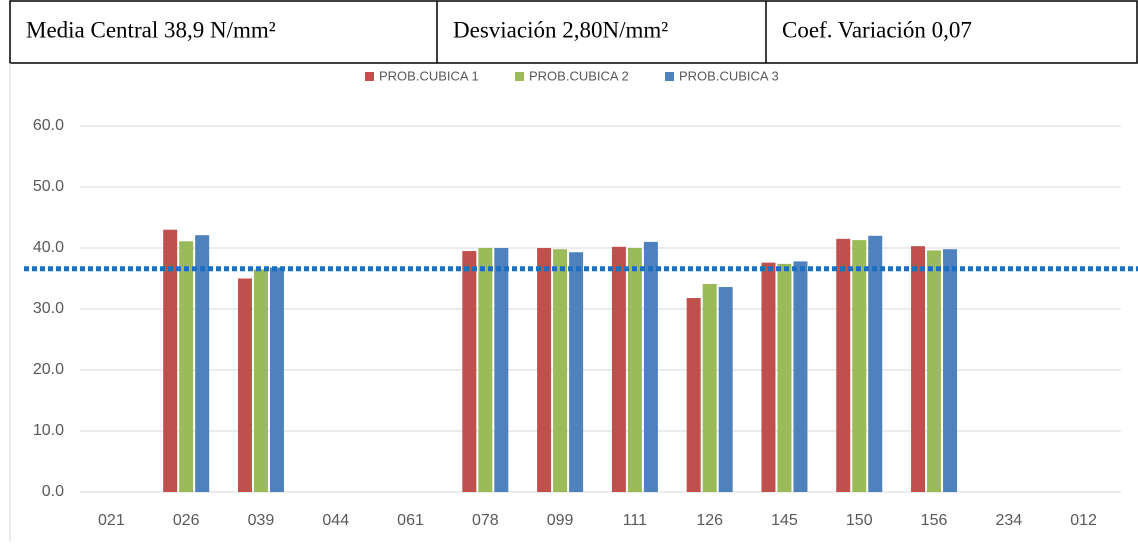  What do you see at coordinates (335, 520) in the screenshot?
I see `x-tick-label: 044` at bounding box center [335, 520].